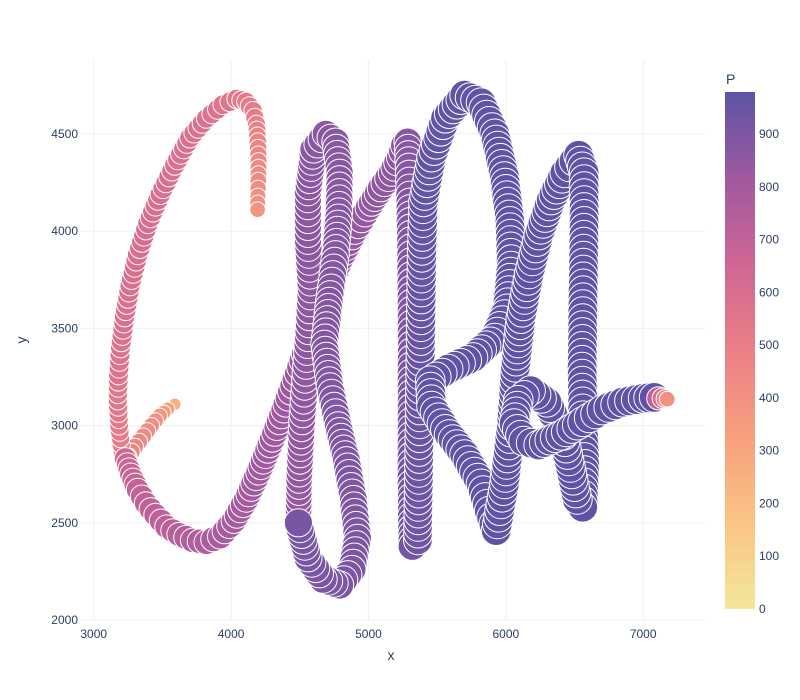  I want to click on x-tick-label: 3000, so click(93, 634).